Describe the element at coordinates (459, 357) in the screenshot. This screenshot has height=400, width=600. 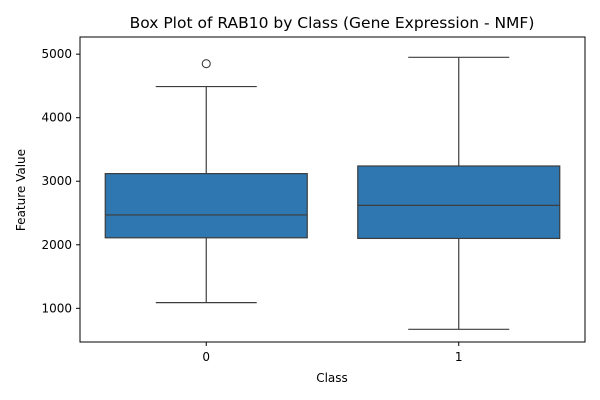
I see `x-tick-label: 1` at that location.